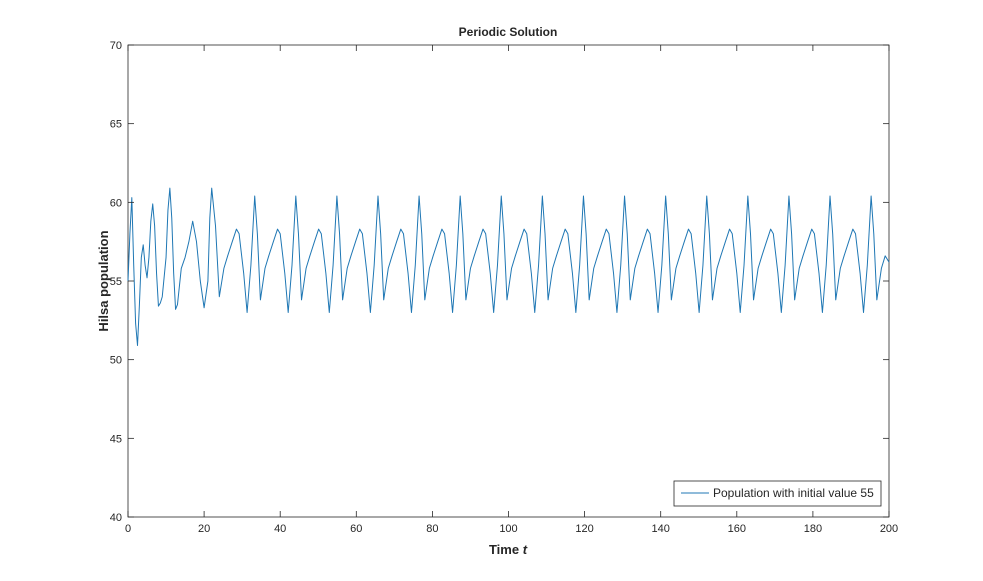  I want to click on x-tick-label: 120, so click(584, 529).